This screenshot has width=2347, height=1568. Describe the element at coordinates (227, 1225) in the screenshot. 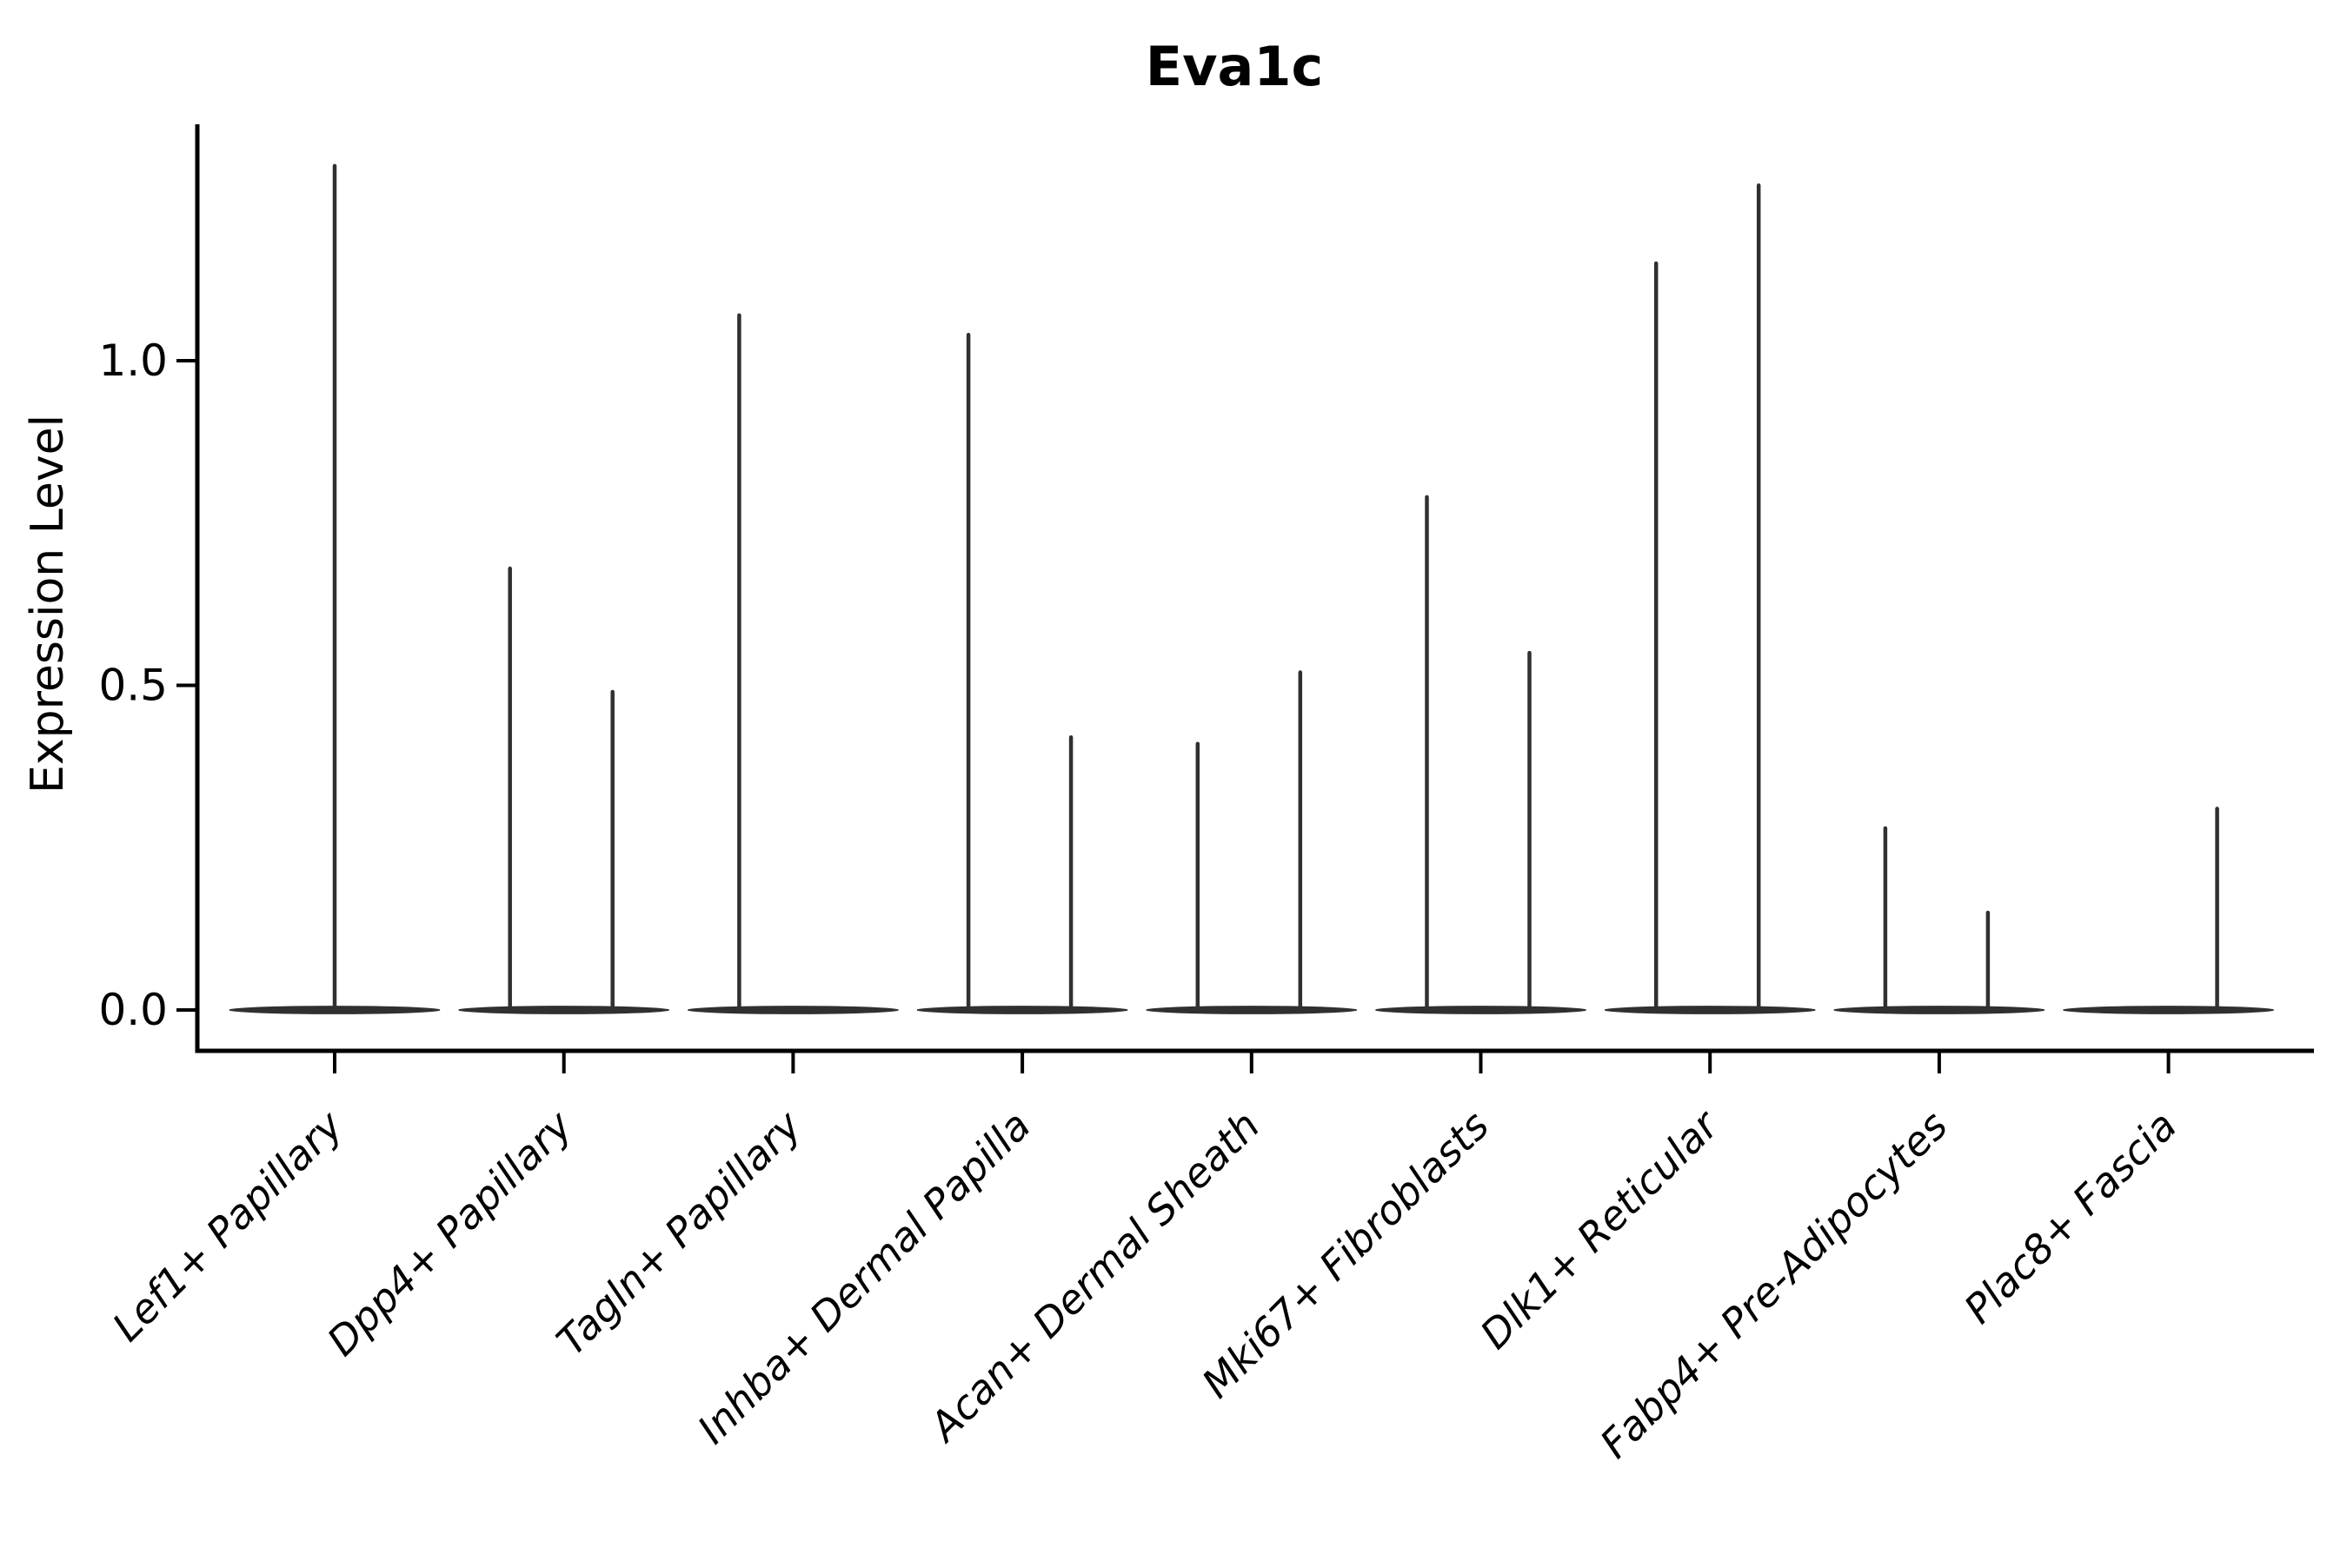

I see `x-tick-label: Lef1+ Papillary` at that location.